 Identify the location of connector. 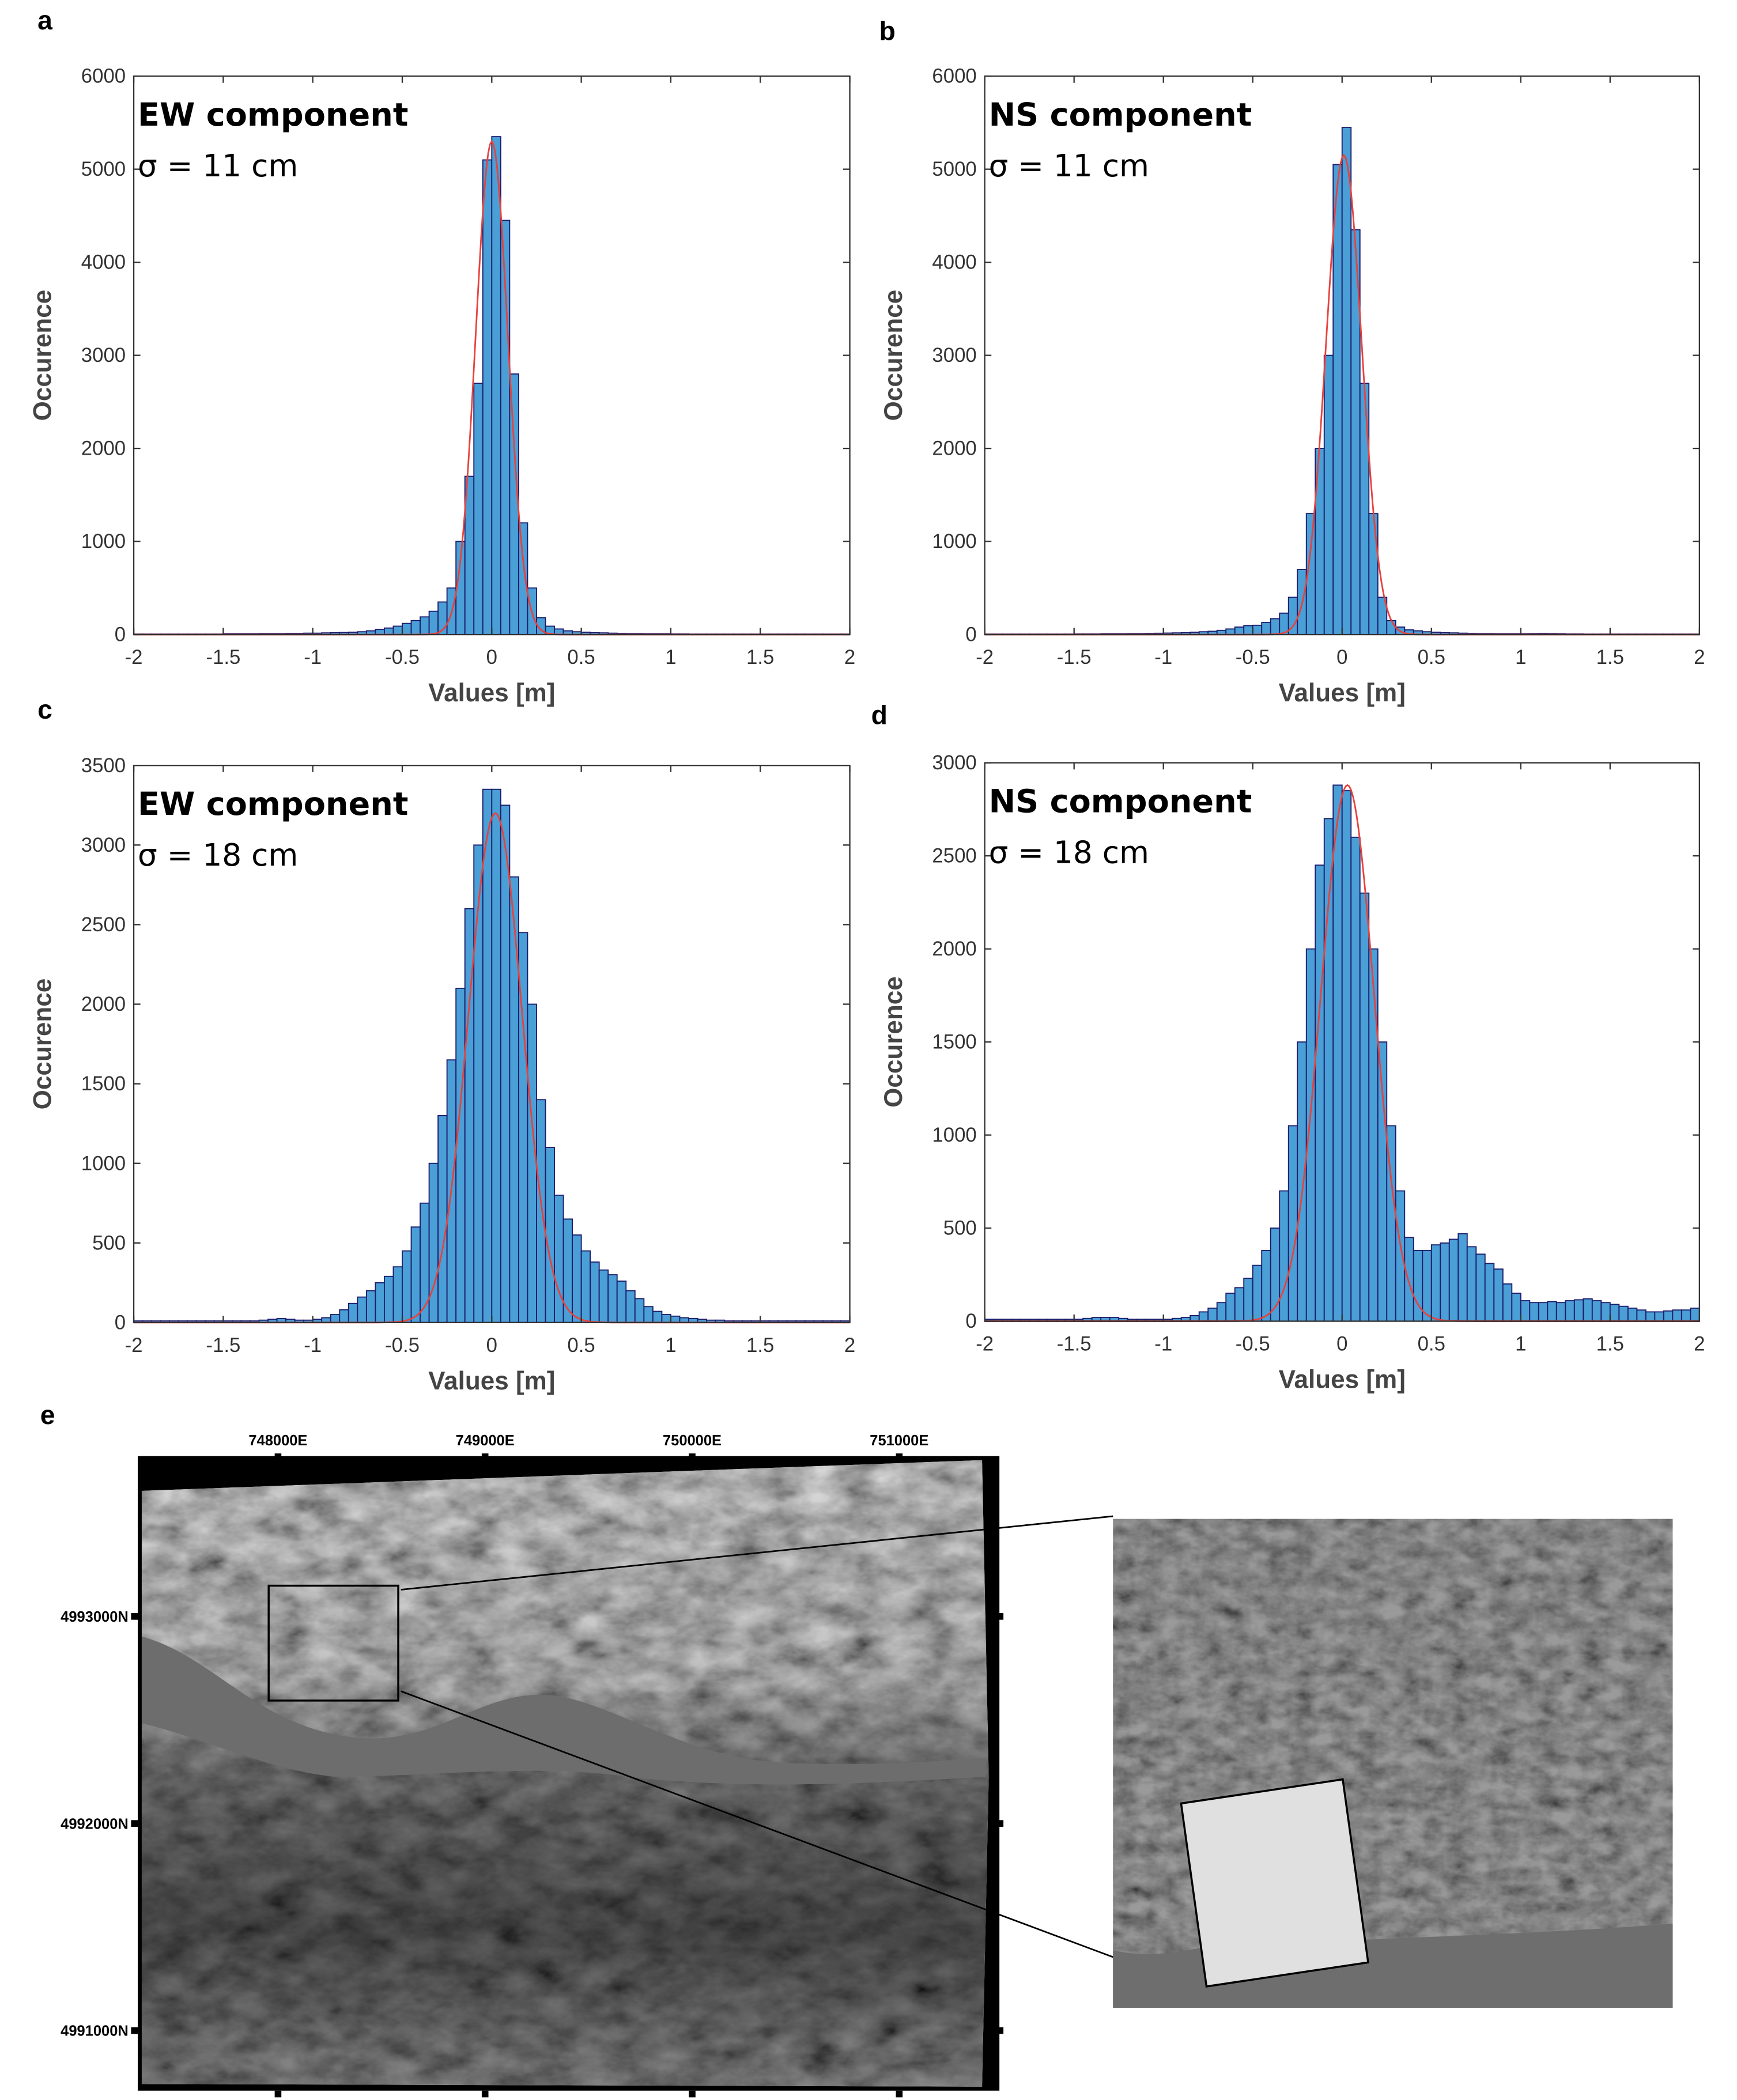
(757, 1824).